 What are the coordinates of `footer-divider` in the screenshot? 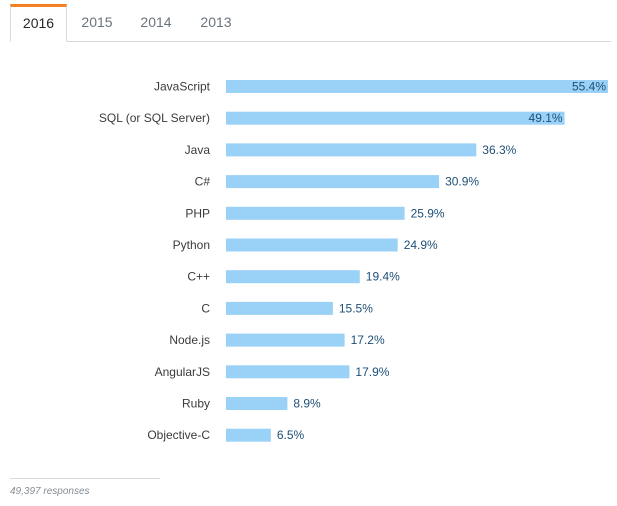 It's located at (85, 478).